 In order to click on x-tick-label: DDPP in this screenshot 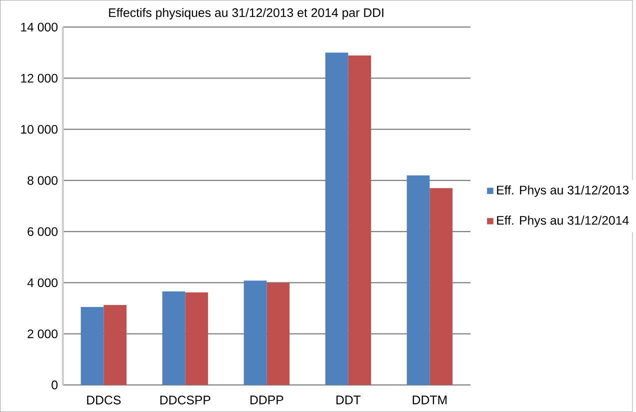, I will do `click(267, 400)`.